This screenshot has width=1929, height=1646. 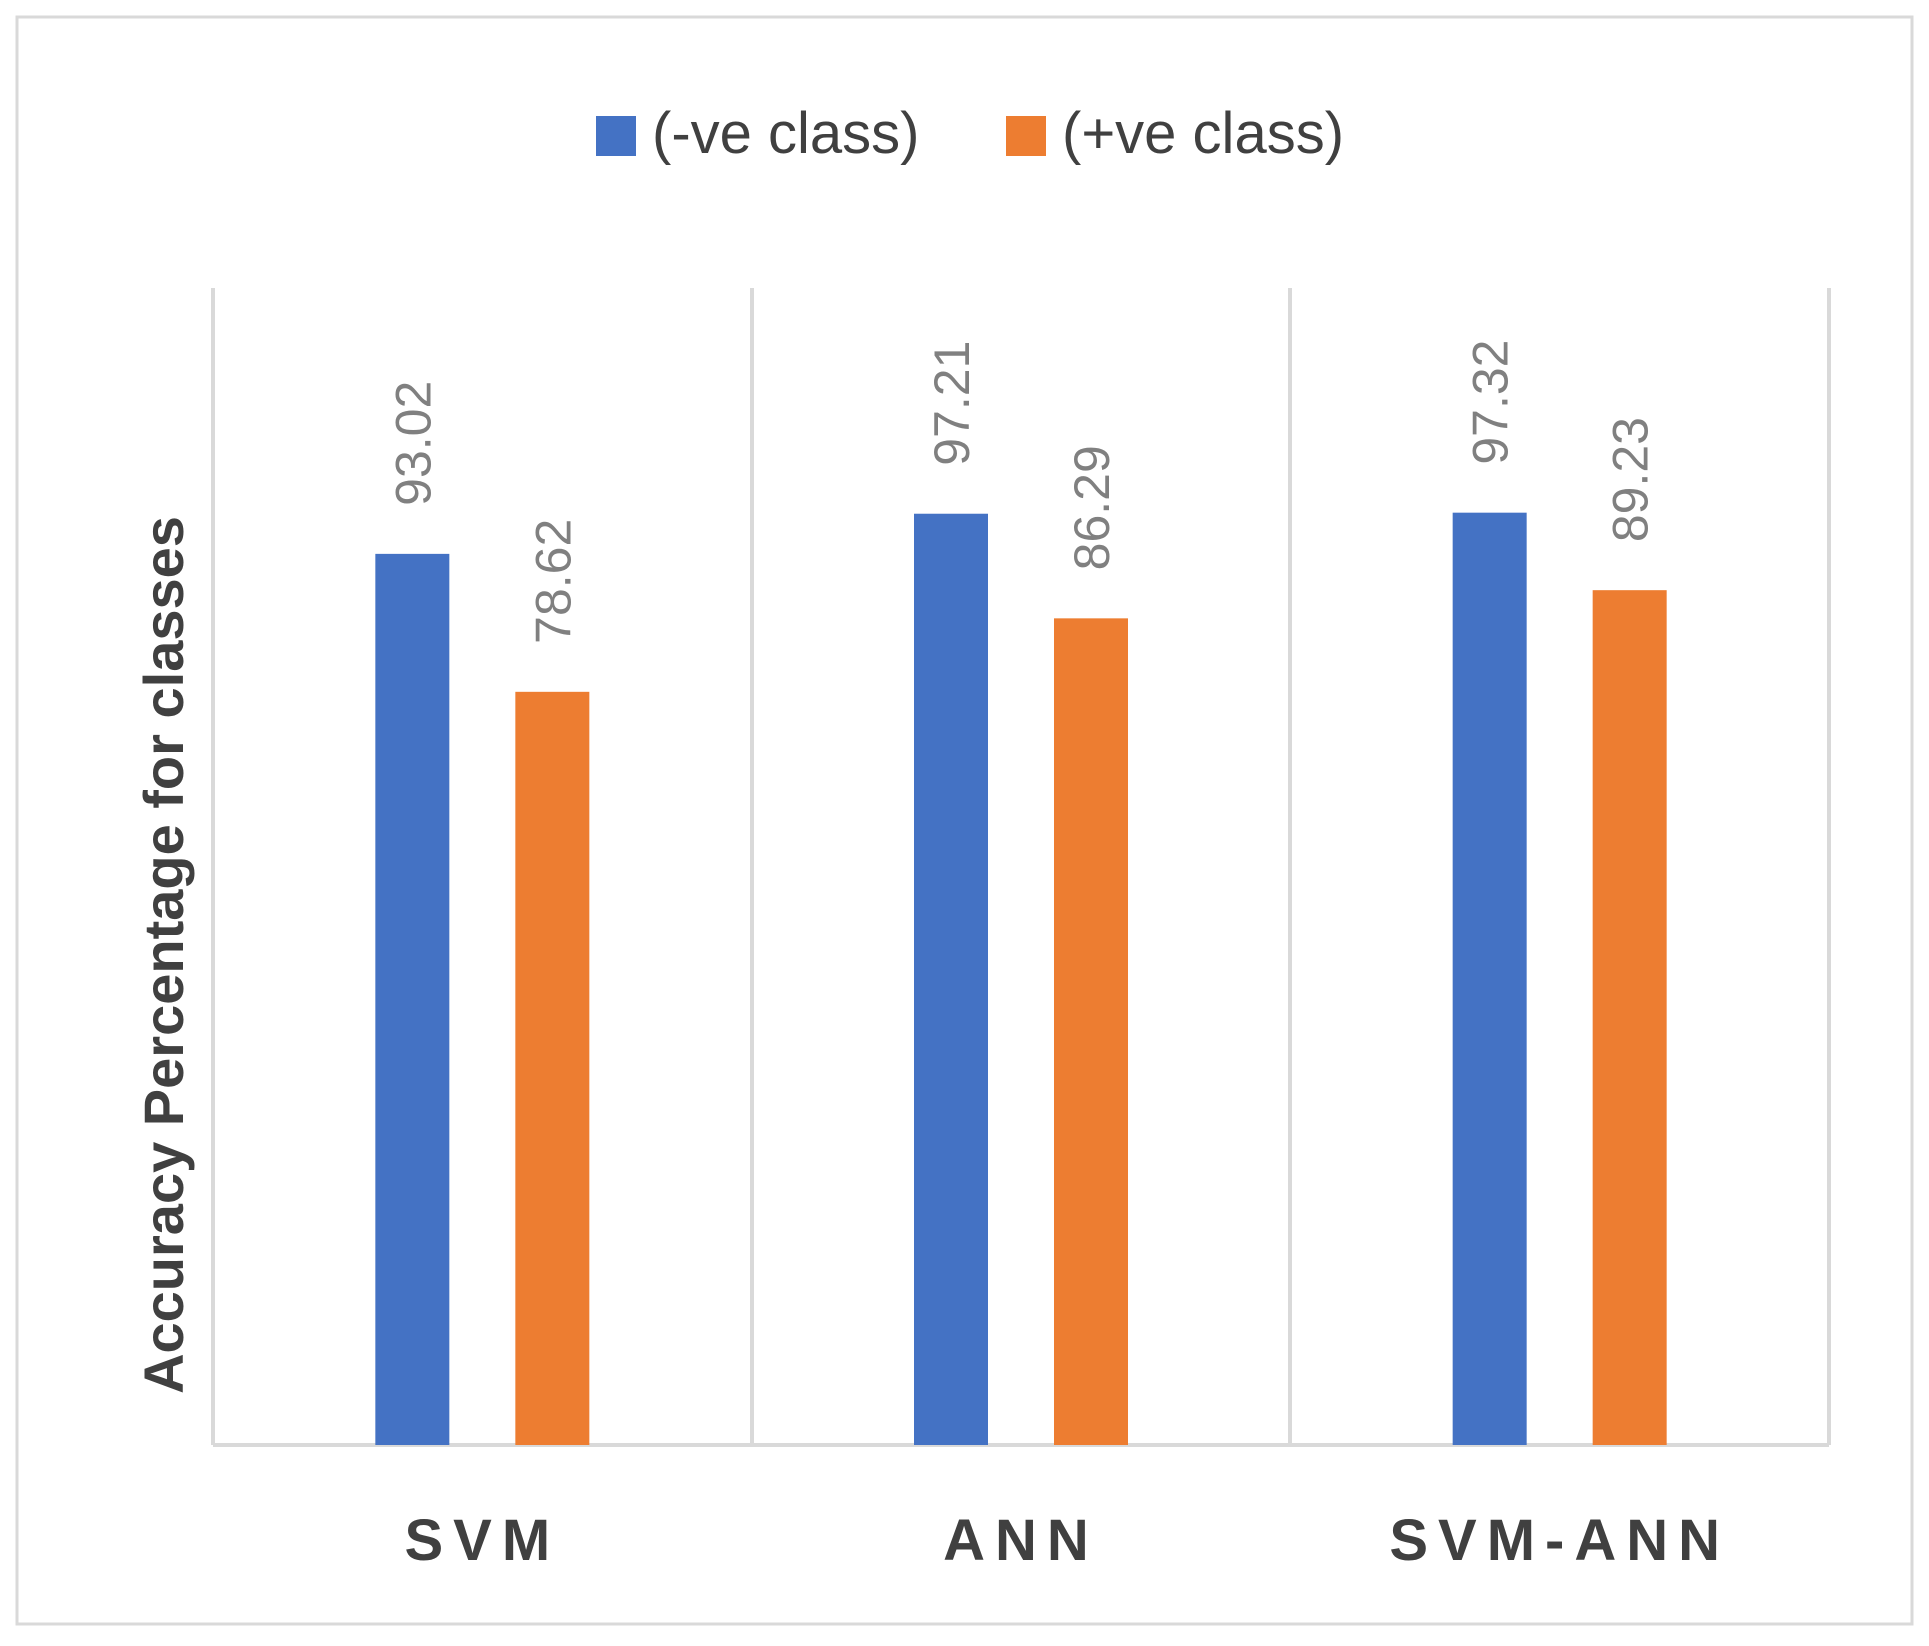 What do you see at coordinates (412, 999) in the screenshot?
I see `bar-svm-neg` at bounding box center [412, 999].